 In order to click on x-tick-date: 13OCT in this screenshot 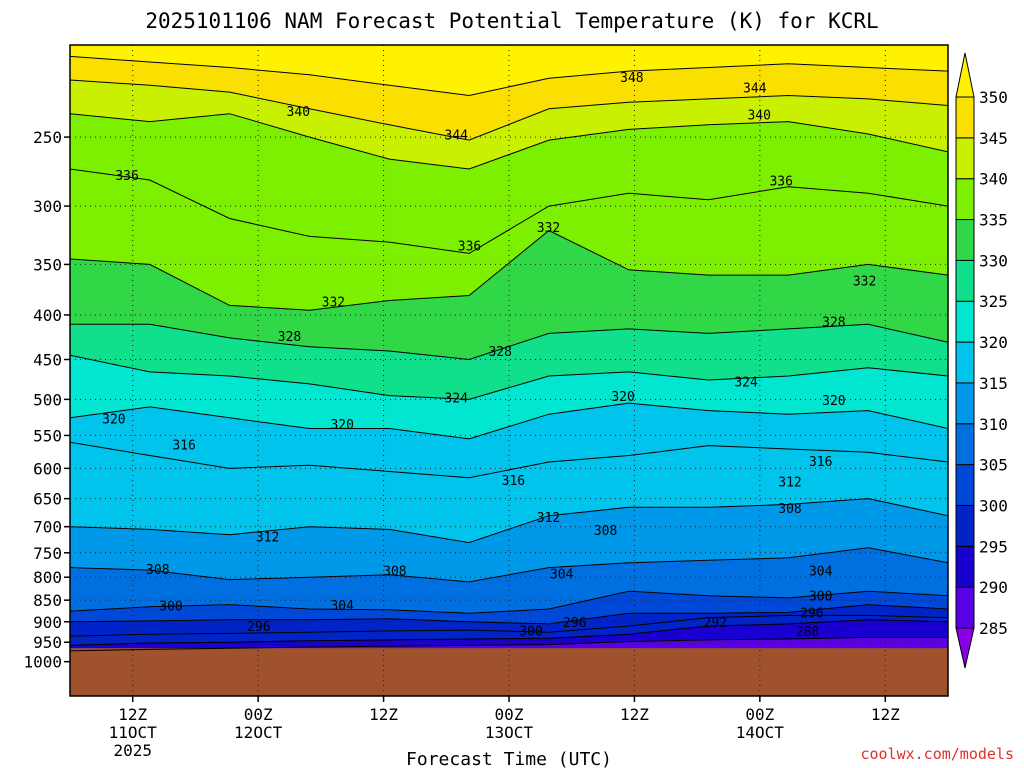, I will do `click(509, 732)`.